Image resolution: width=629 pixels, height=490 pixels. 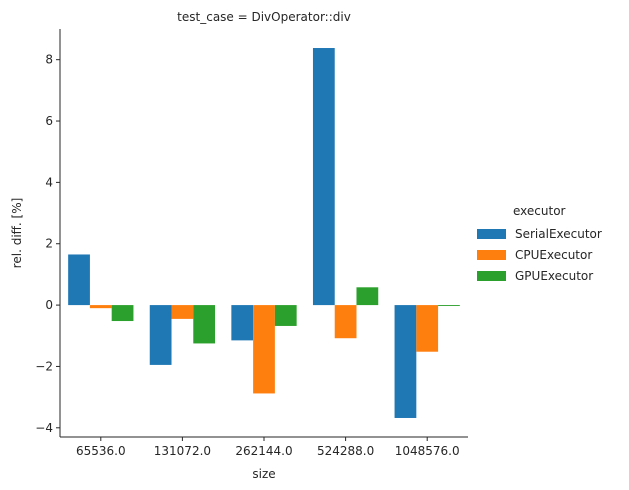 What do you see at coordinates (491, 234) in the screenshot?
I see `legend-swatch-serialexecutor` at bounding box center [491, 234].